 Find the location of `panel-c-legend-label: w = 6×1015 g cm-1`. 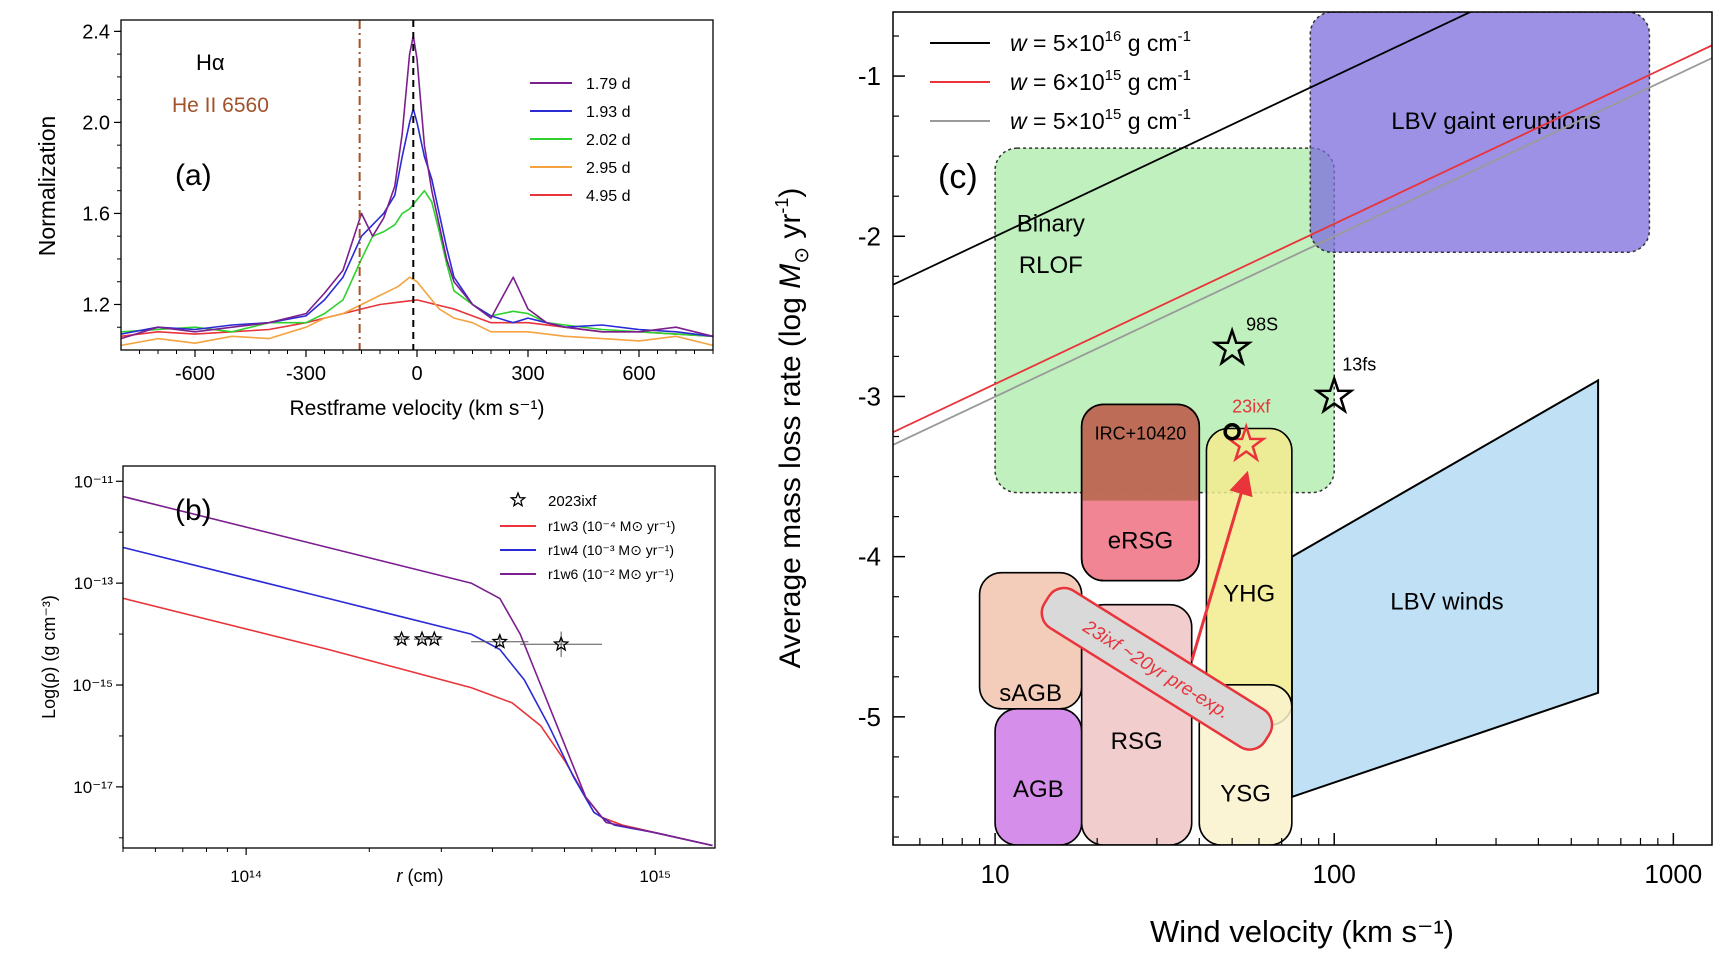

panel-c-legend-label: w = 6×1015 g cm-1 is located at coordinates (1100, 81).